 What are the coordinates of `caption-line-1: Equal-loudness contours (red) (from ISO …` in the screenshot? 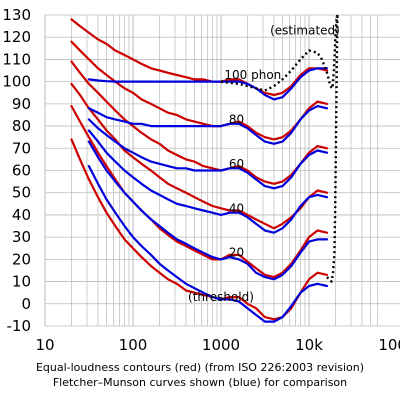 It's located at (200, 367).